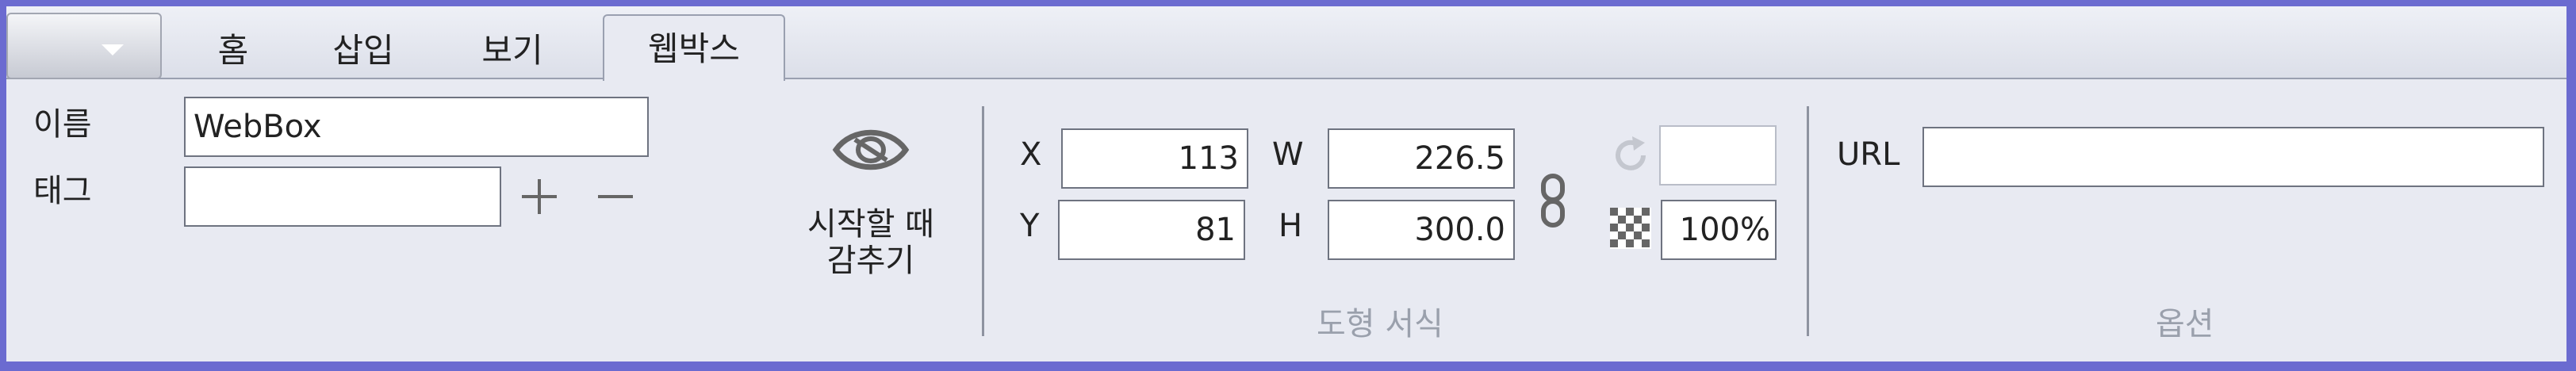 Image resolution: width=2576 pixels, height=371 pixels. What do you see at coordinates (615, 196) in the screenshot?
I see `remove-tag-icon` at bounding box center [615, 196].